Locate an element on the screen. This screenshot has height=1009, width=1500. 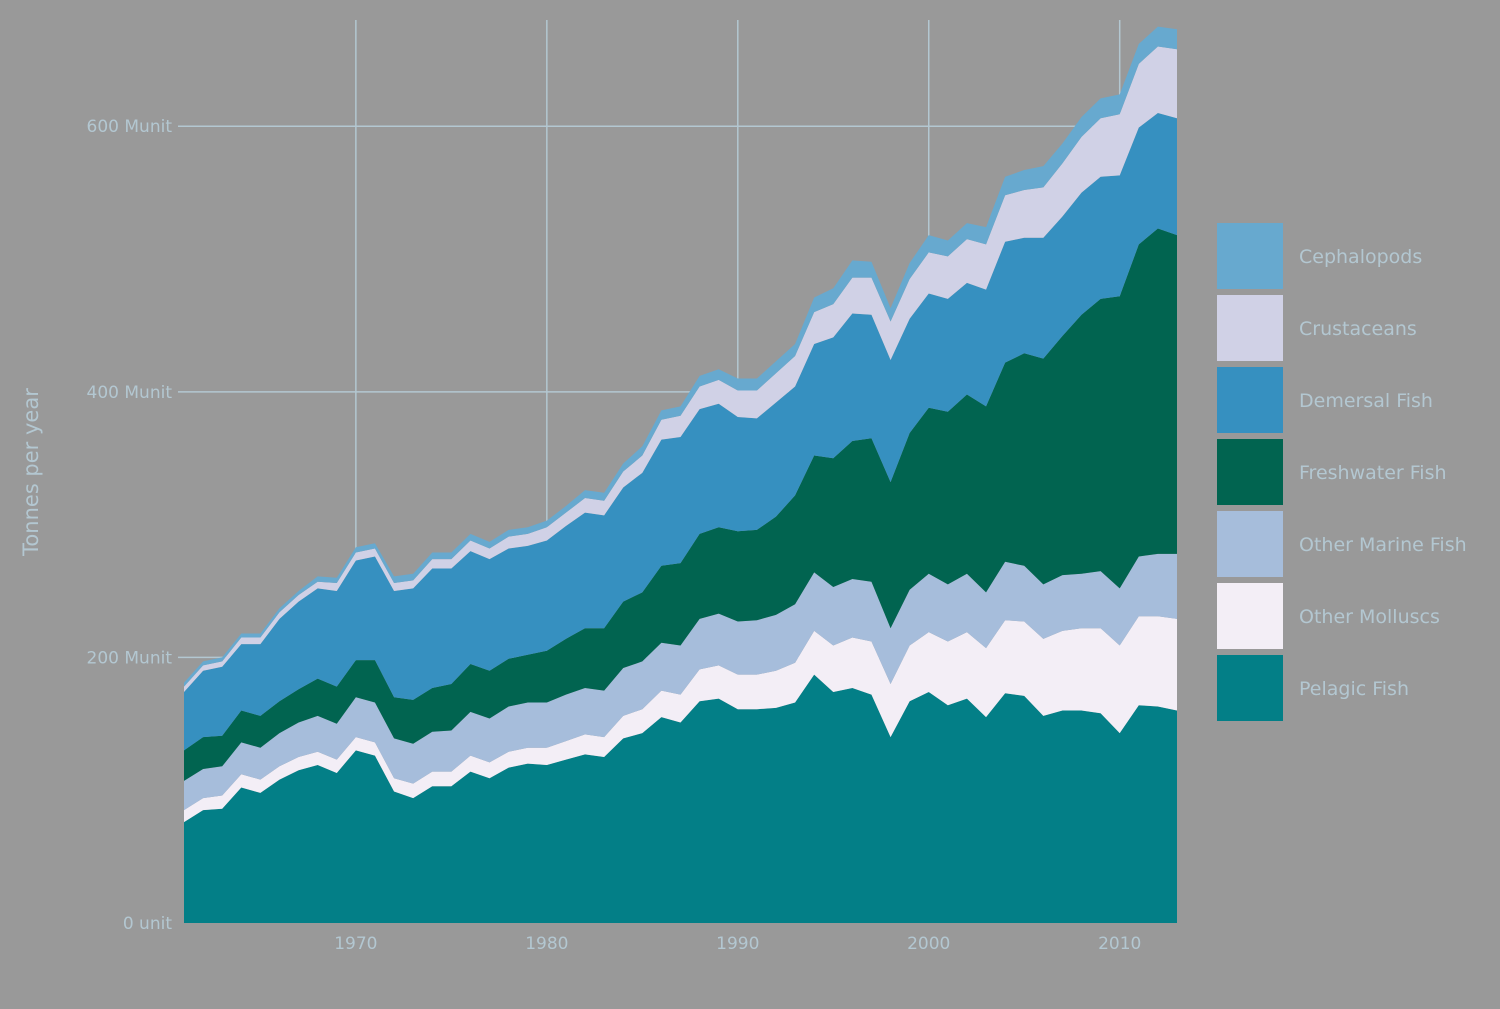
y-tick-label: 400 Munit is located at coordinates (130, 393).